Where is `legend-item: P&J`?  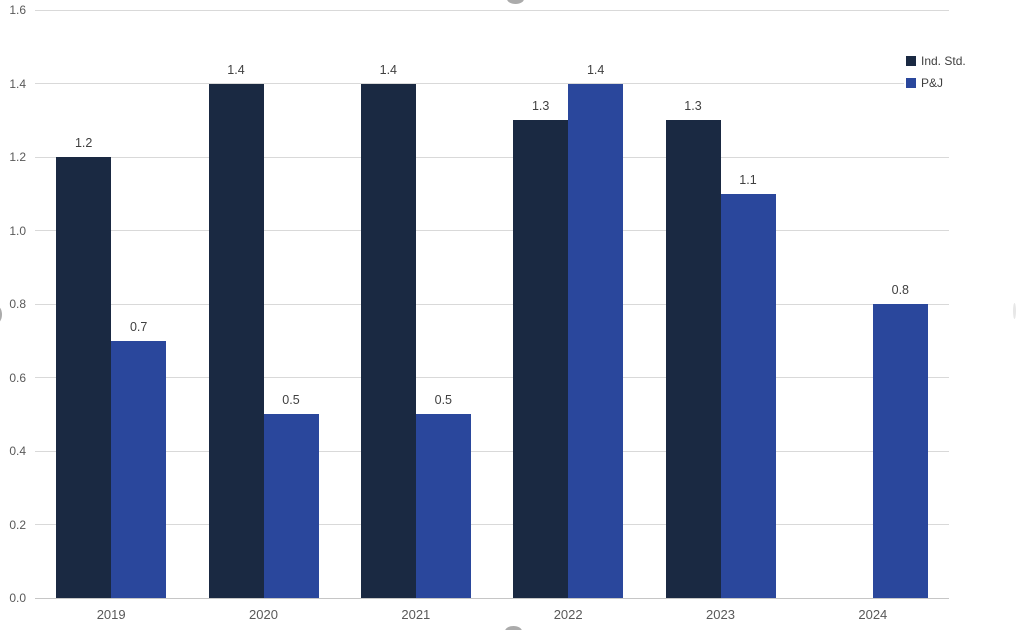 legend-item: P&J is located at coordinates (936, 83).